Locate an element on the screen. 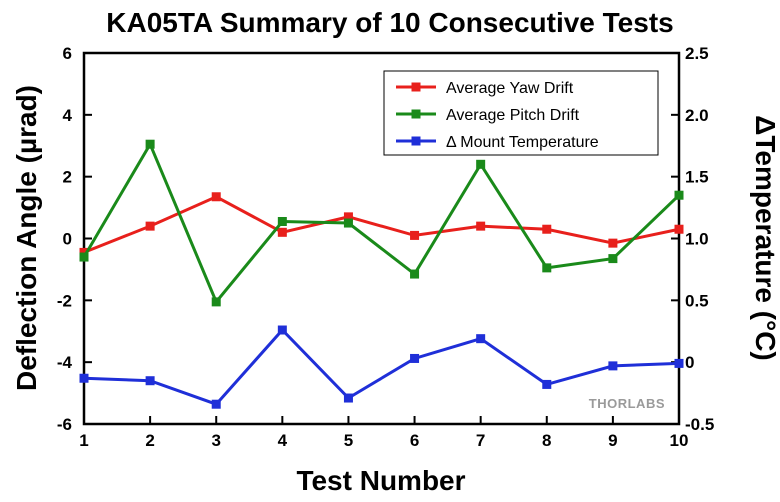 The image size is (780, 502). legend-label-average-yaw-drift: Average Yaw Drift is located at coordinates (510, 88).